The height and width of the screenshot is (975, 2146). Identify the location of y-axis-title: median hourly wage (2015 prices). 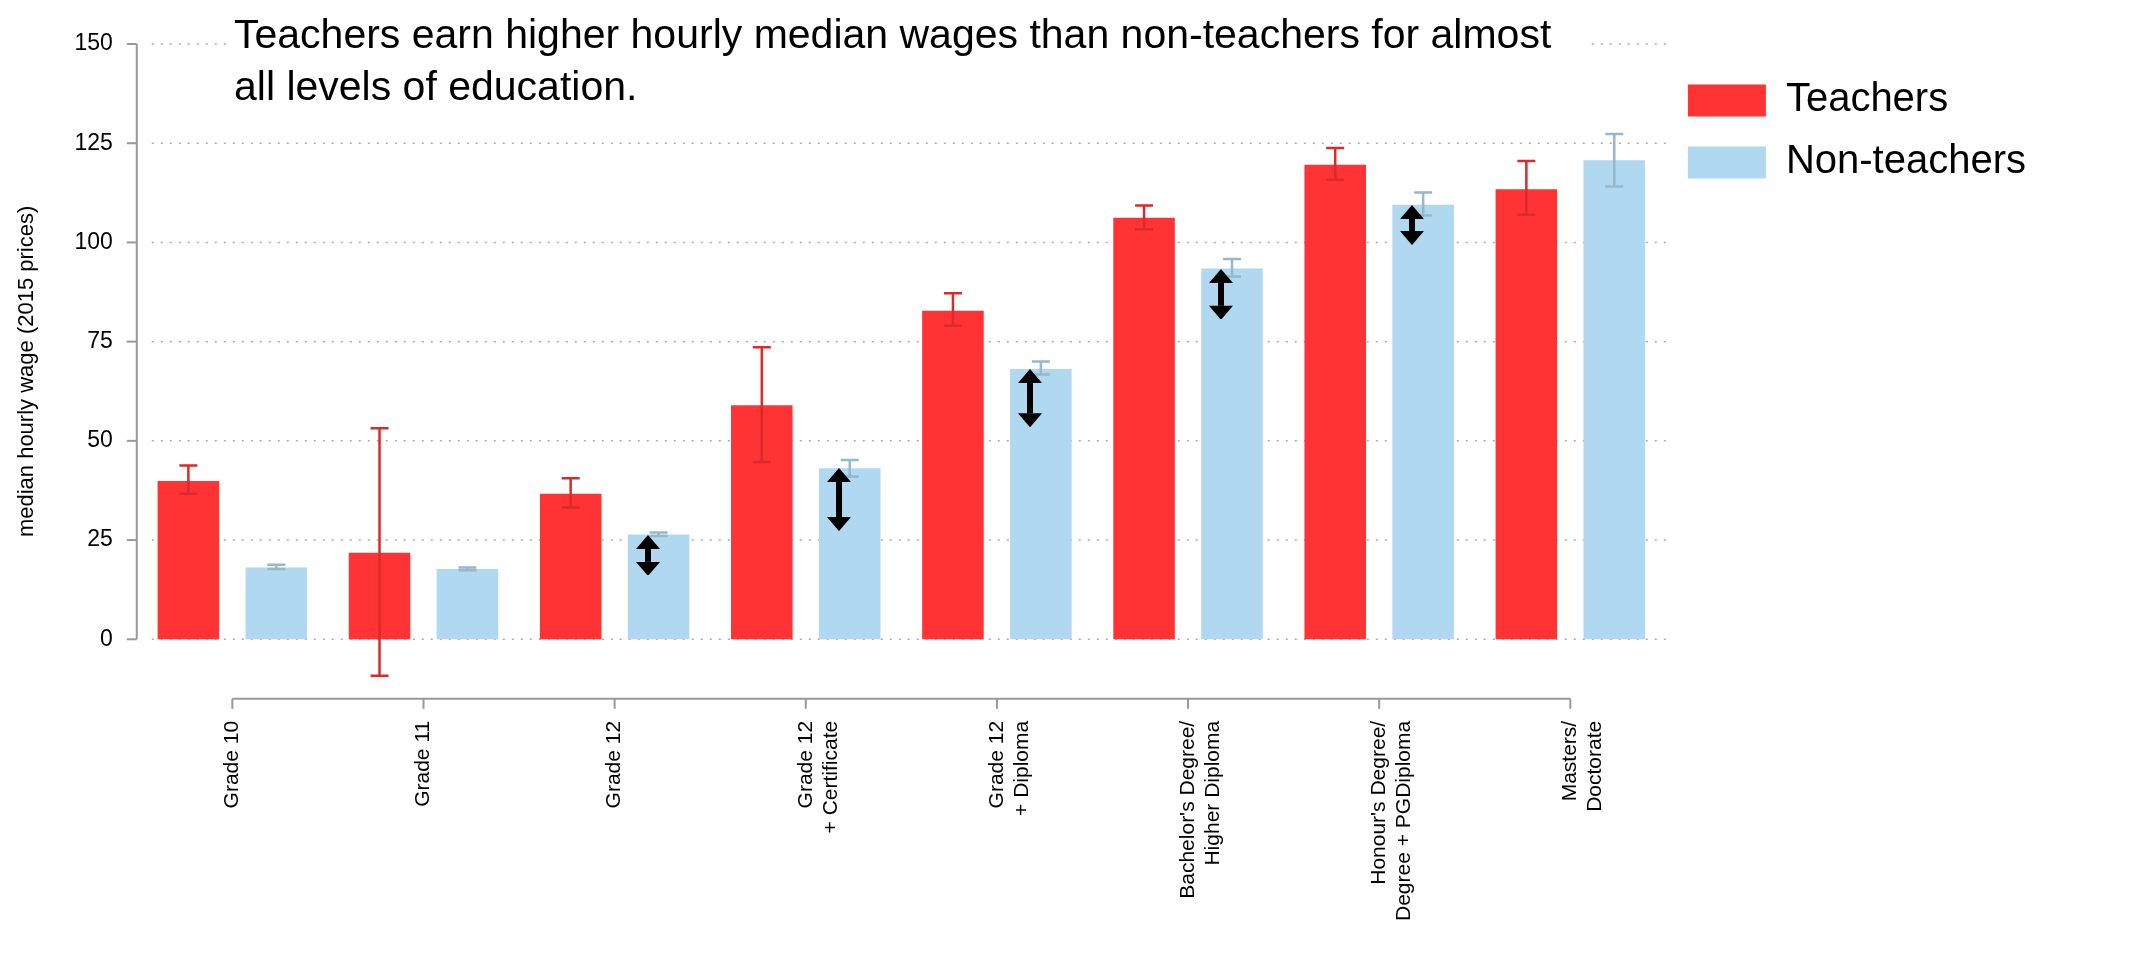
(26, 371).